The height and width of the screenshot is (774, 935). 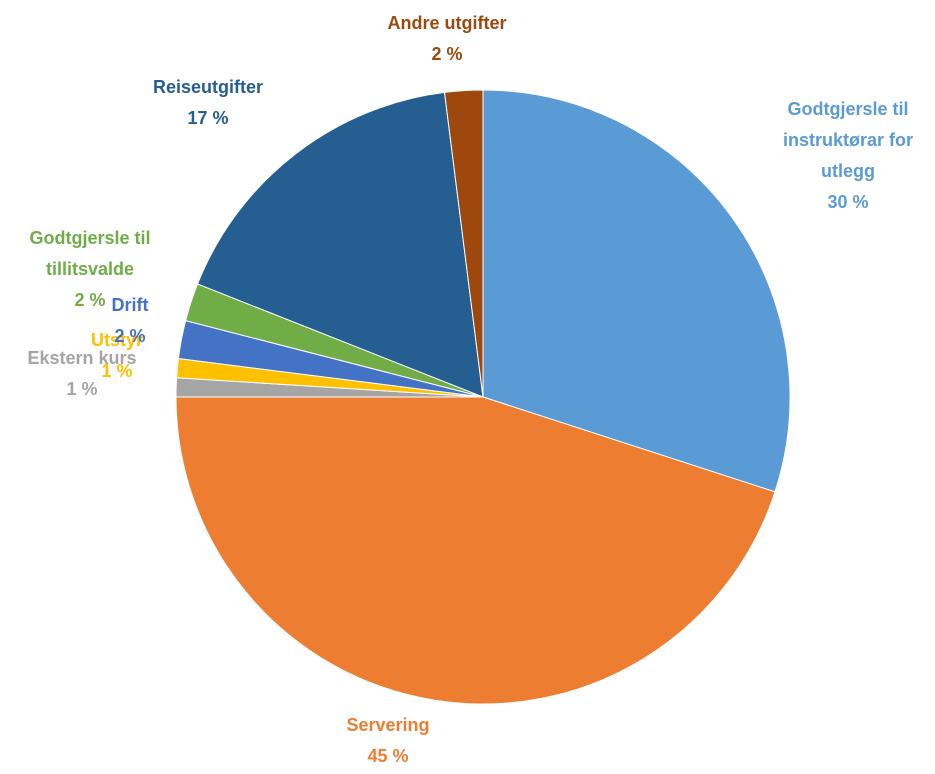 What do you see at coordinates (447, 23) in the screenshot?
I see `slice-name-label: Andre utgifter` at bounding box center [447, 23].